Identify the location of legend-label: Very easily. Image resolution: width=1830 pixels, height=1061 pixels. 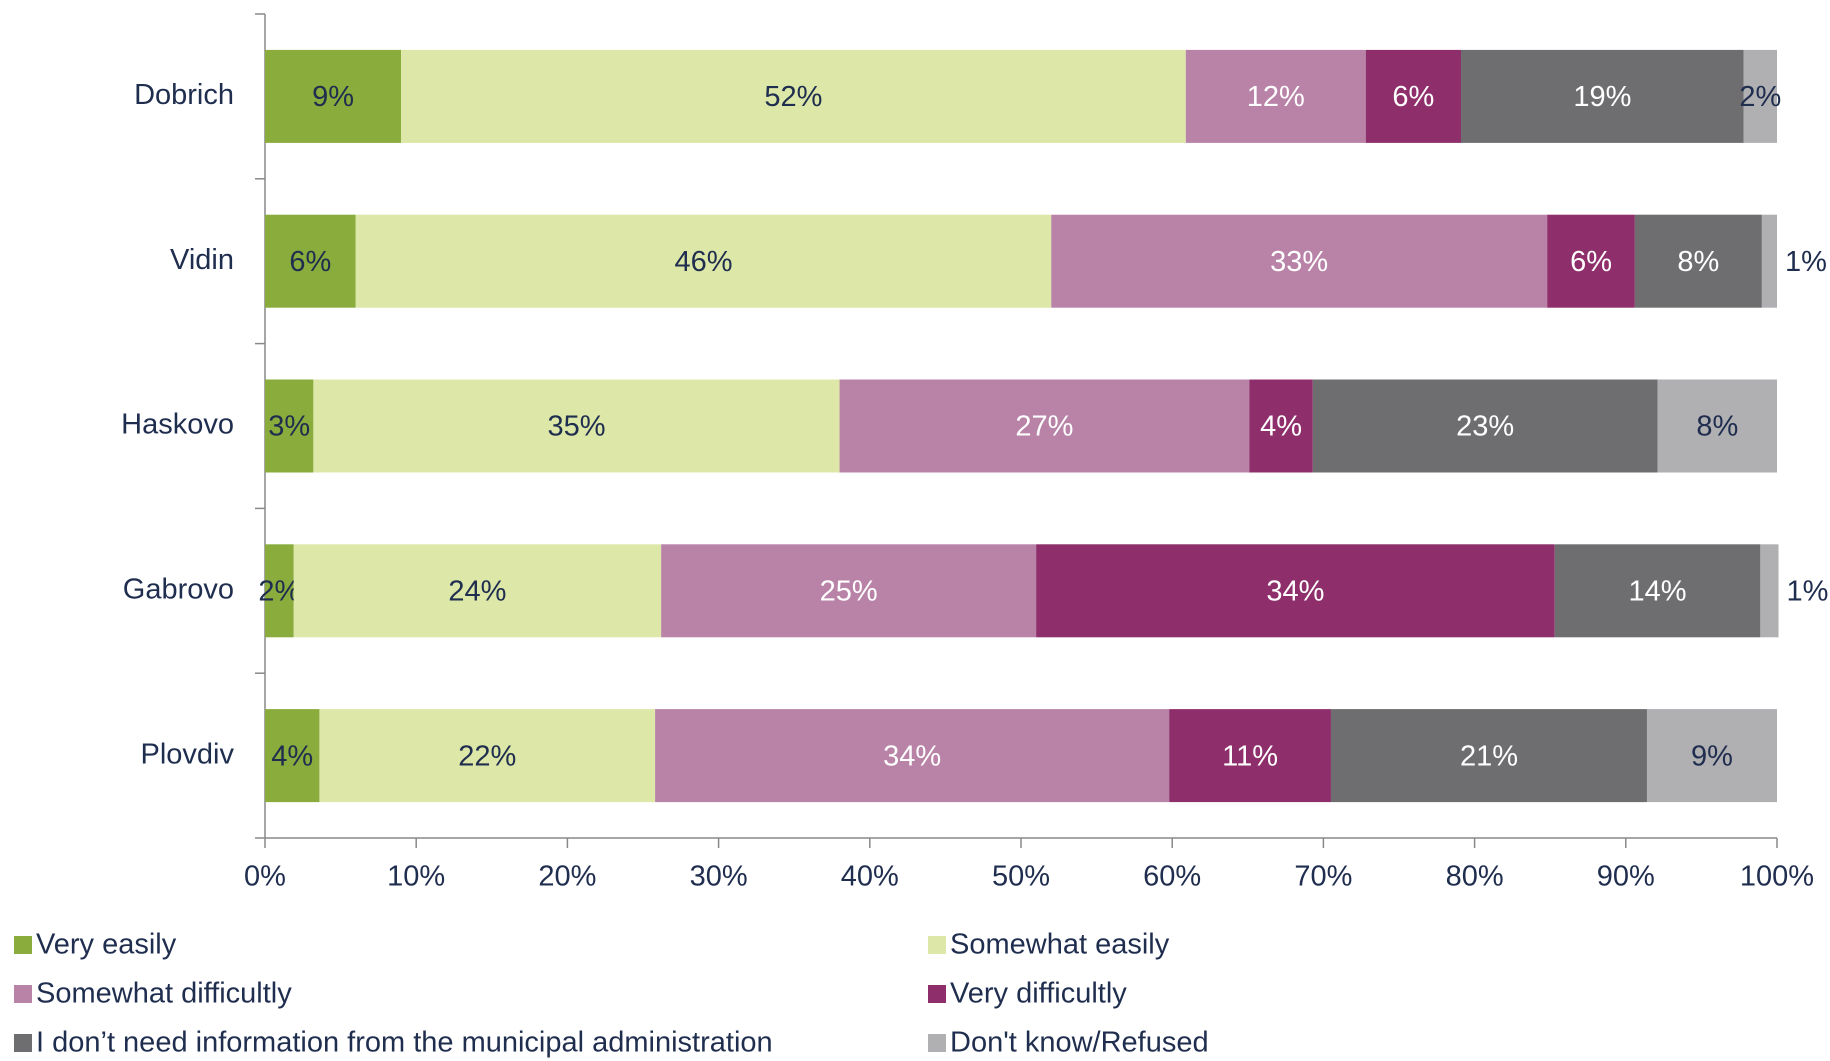
(106, 945).